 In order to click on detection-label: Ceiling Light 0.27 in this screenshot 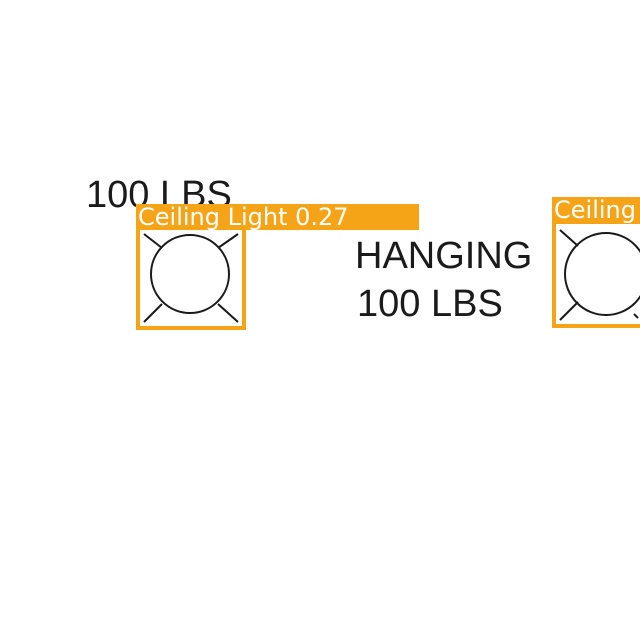, I will do `click(277, 217)`.